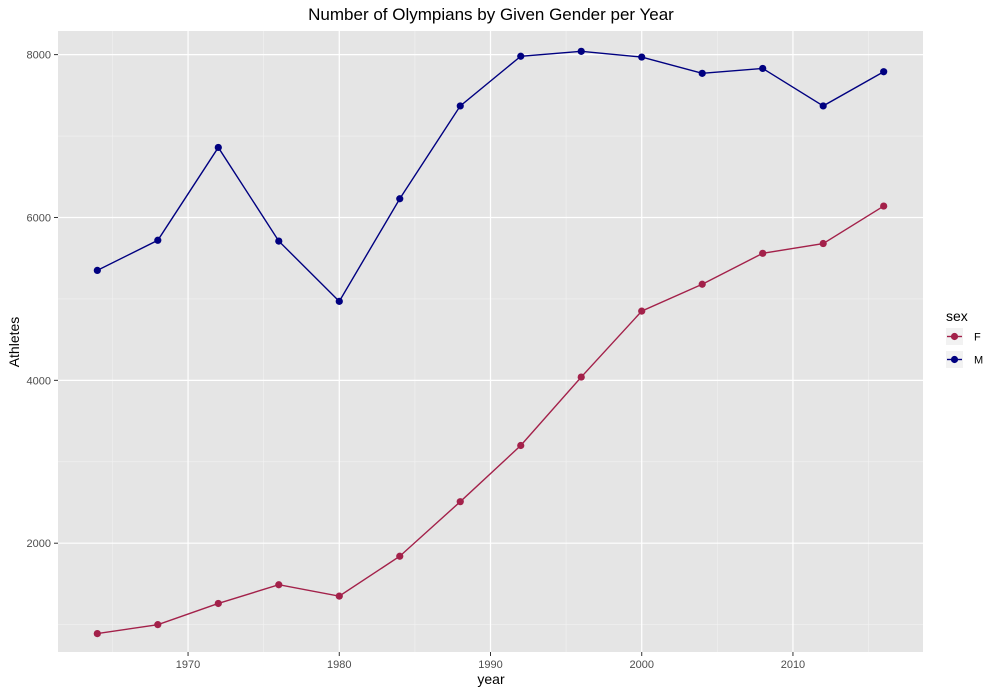 The image size is (1000, 693). Describe the element at coordinates (793, 665) in the screenshot. I see `x-tick-label: 2010` at that location.